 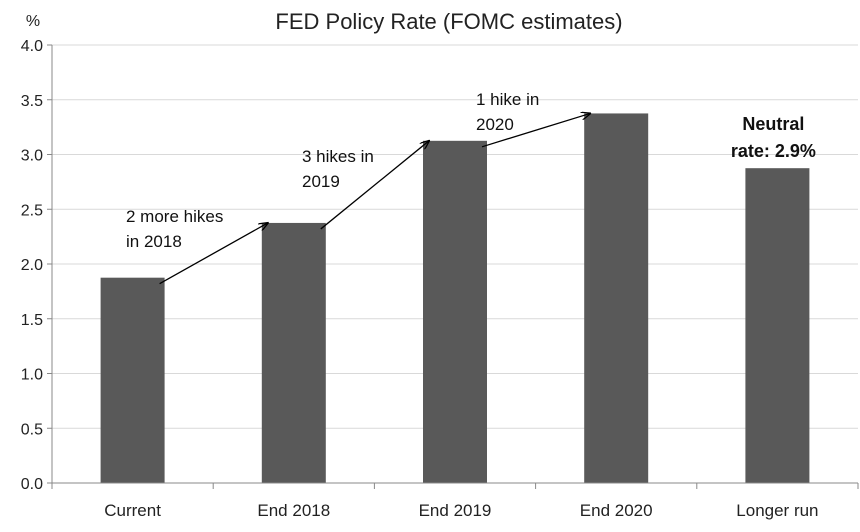 I want to click on y-tick-label: 3.5, so click(x=32, y=101).